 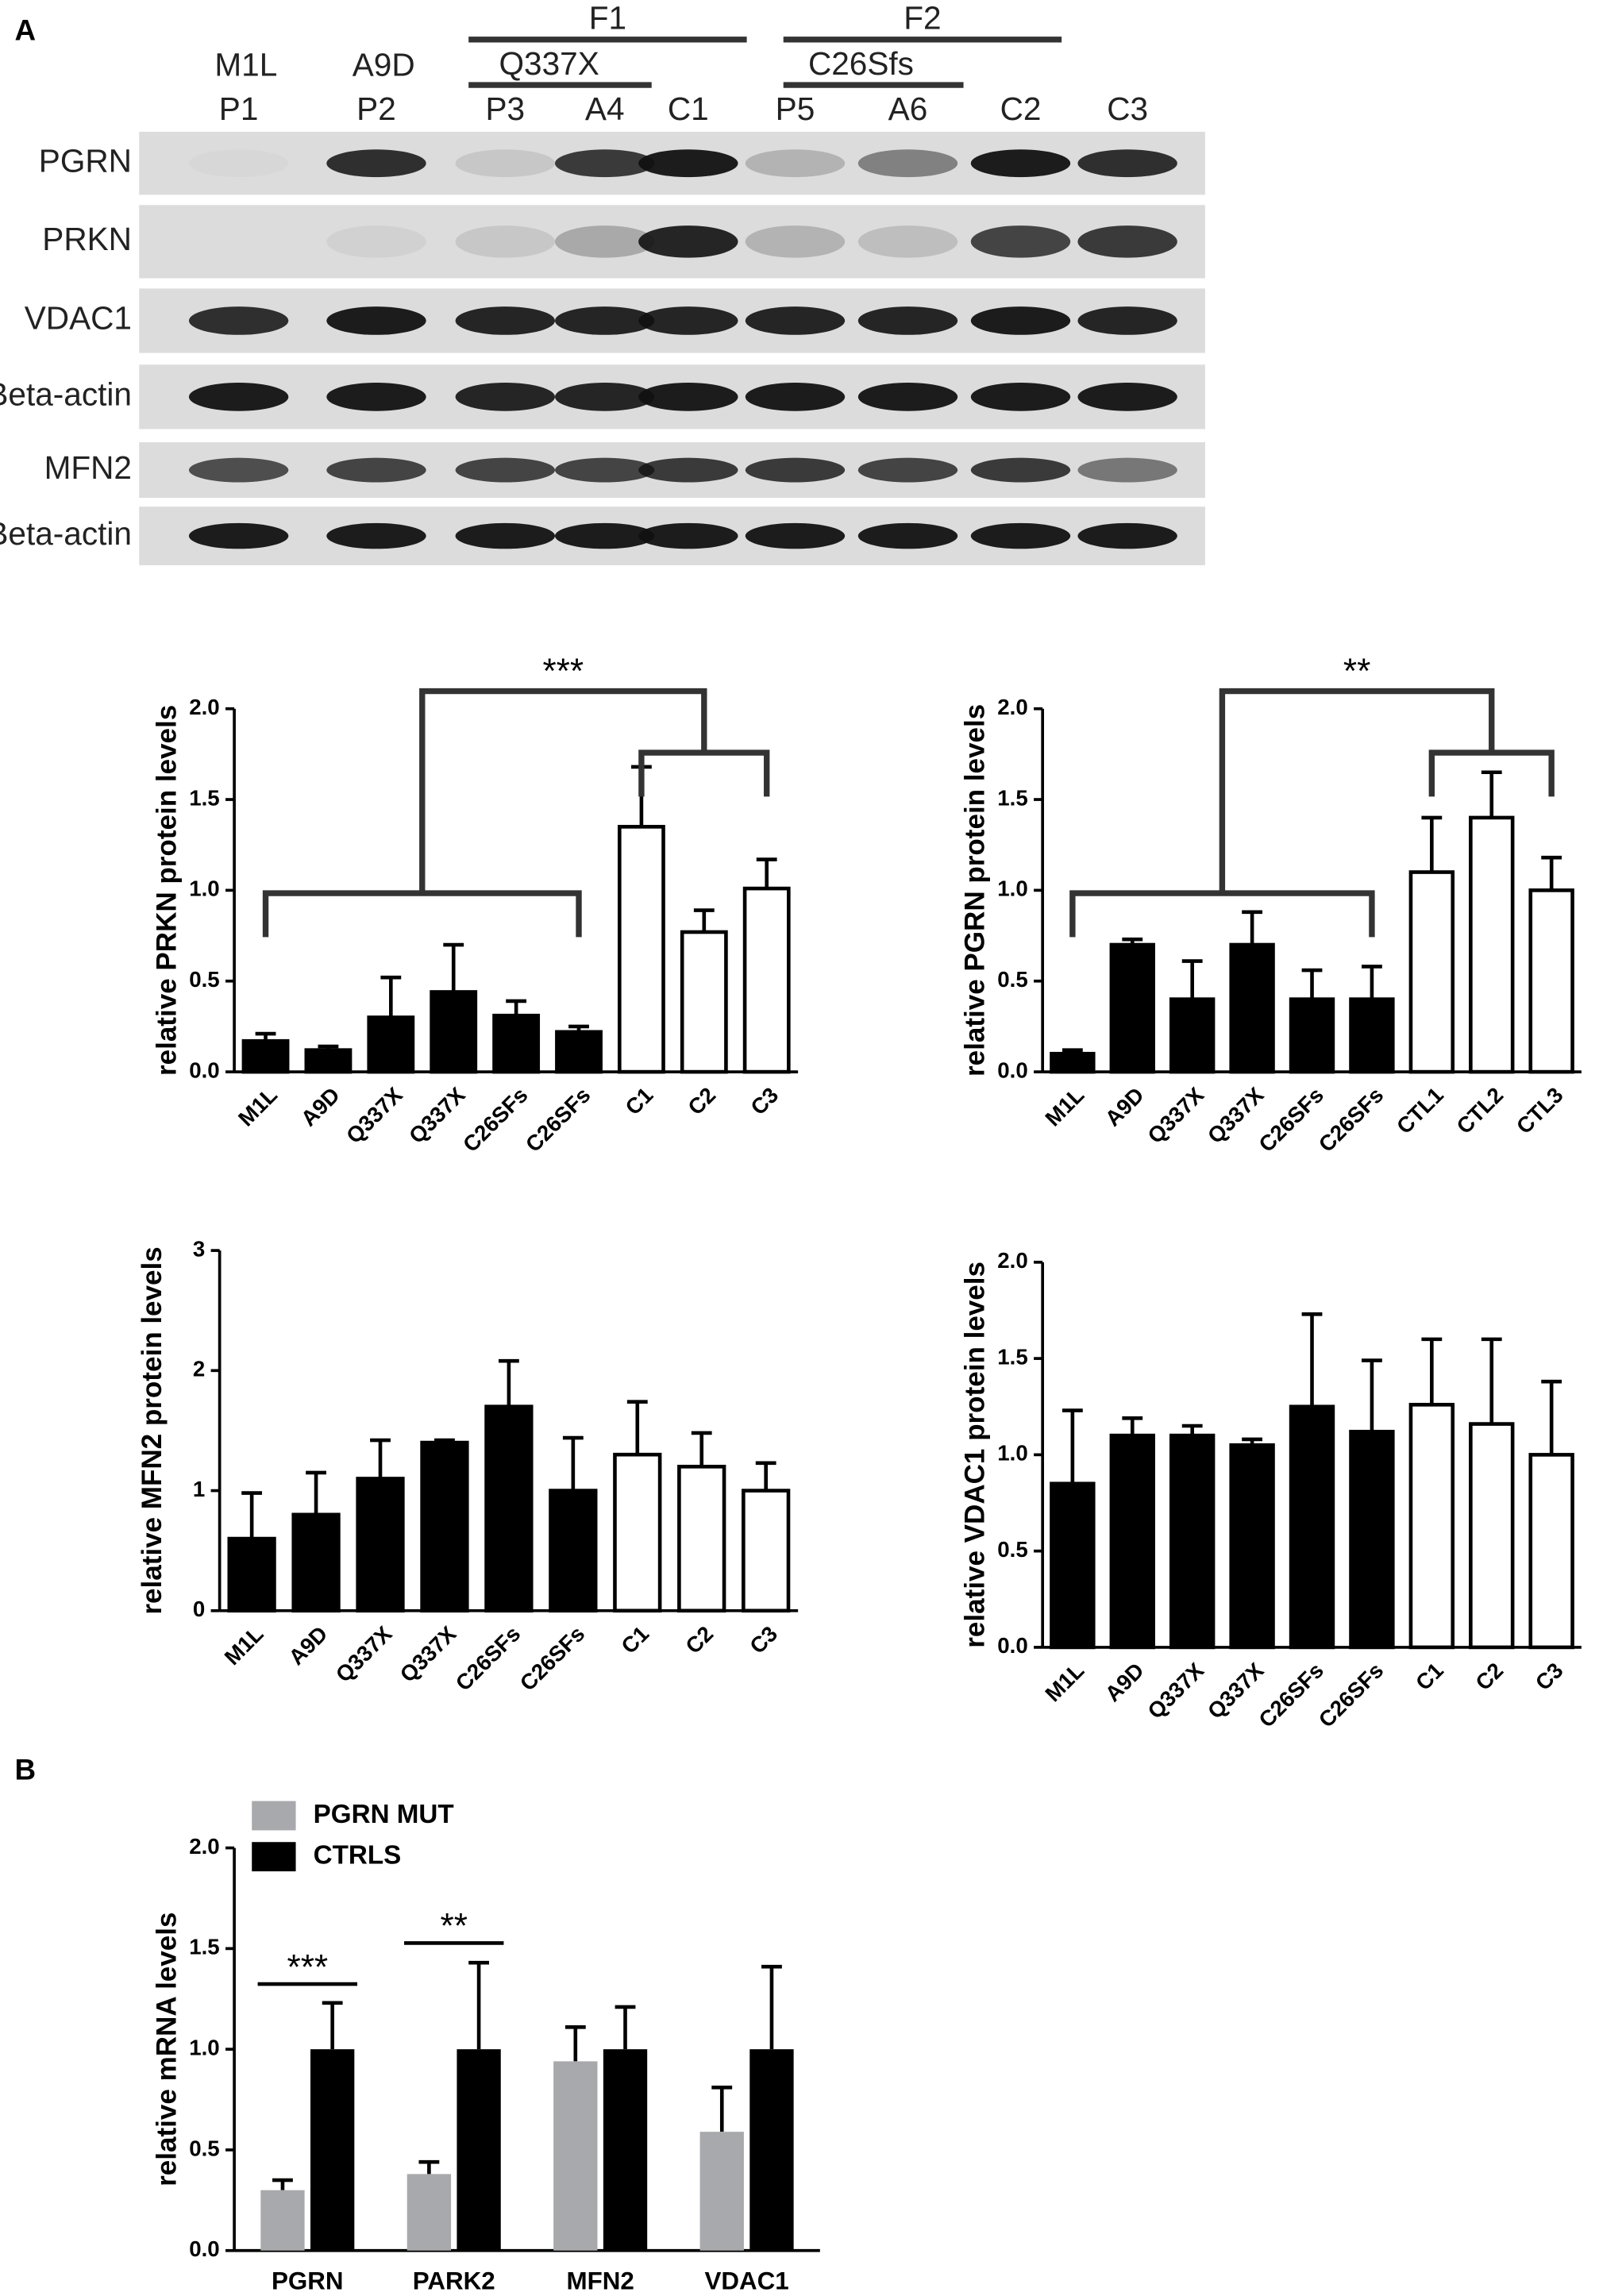 What do you see at coordinates (454, 2281) in the screenshot?
I see `x-tick-label: PARK2` at bounding box center [454, 2281].